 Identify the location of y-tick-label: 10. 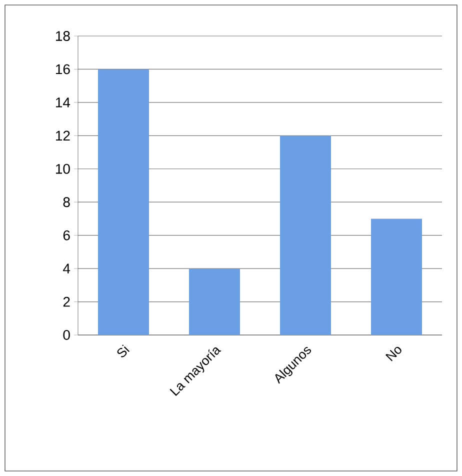
(63, 169).